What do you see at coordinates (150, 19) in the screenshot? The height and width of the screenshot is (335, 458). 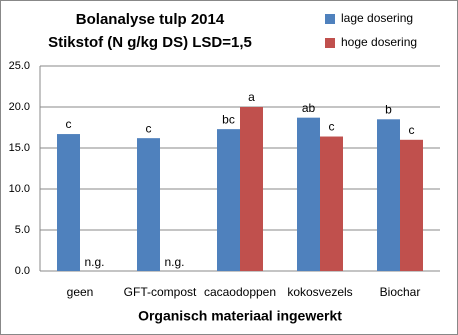 I see `chart-title: Bolanalyse tulp 2014` at bounding box center [150, 19].